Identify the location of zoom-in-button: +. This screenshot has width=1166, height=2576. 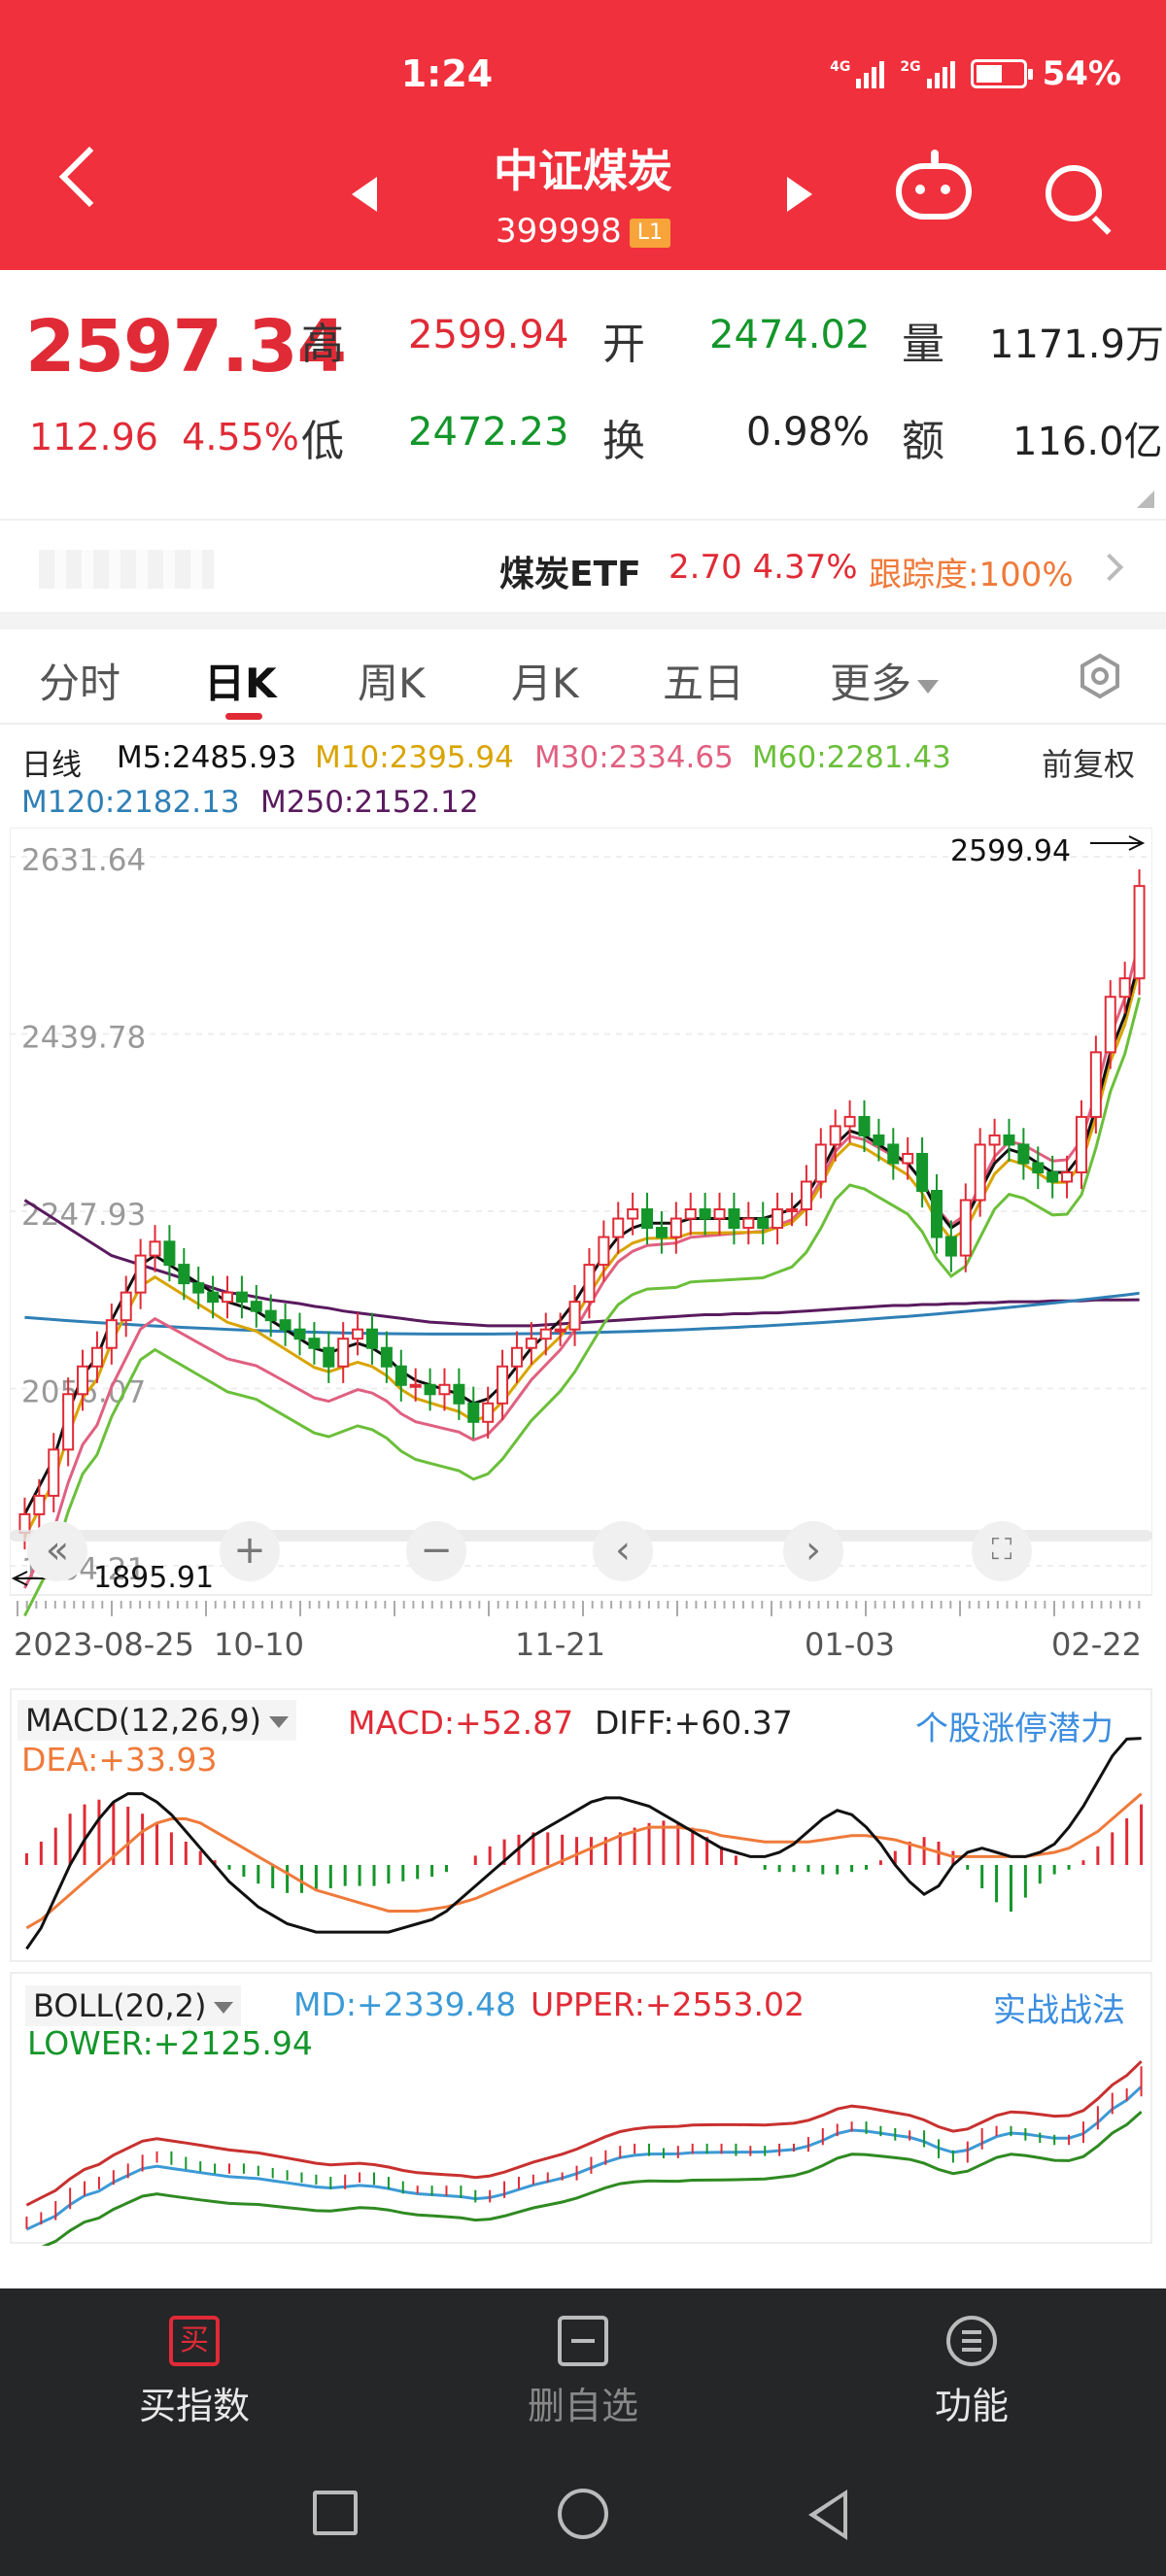
(250, 1551).